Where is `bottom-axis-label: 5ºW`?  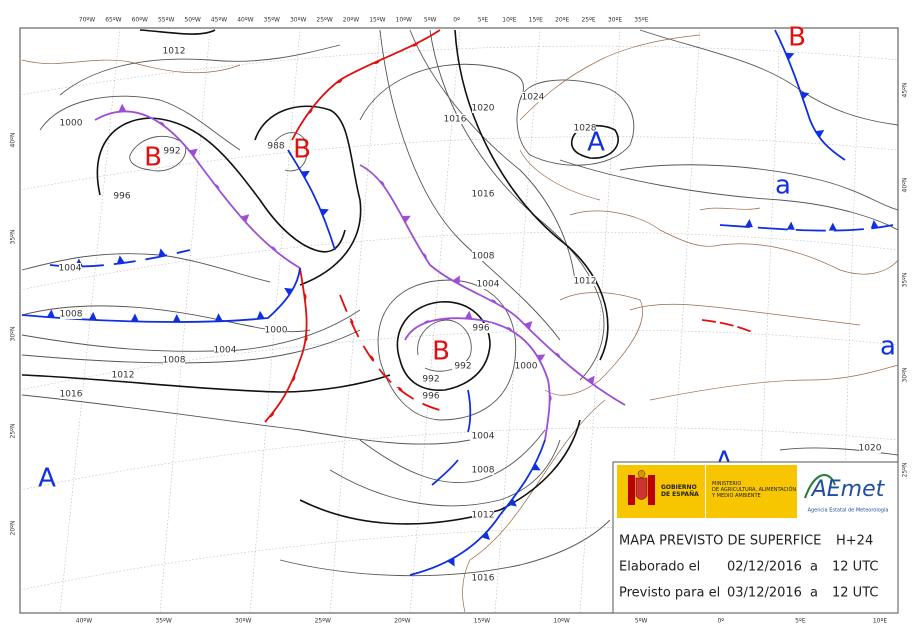
bottom-axis-label: 5ºW is located at coordinates (641, 621).